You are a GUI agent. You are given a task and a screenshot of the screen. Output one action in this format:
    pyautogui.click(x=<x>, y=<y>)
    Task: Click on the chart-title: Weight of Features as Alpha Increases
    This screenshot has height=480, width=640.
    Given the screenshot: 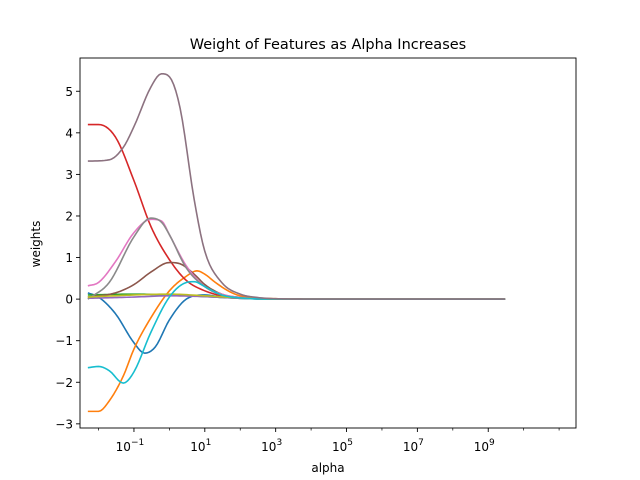 What is the action you would take?
    pyautogui.click(x=328, y=45)
    